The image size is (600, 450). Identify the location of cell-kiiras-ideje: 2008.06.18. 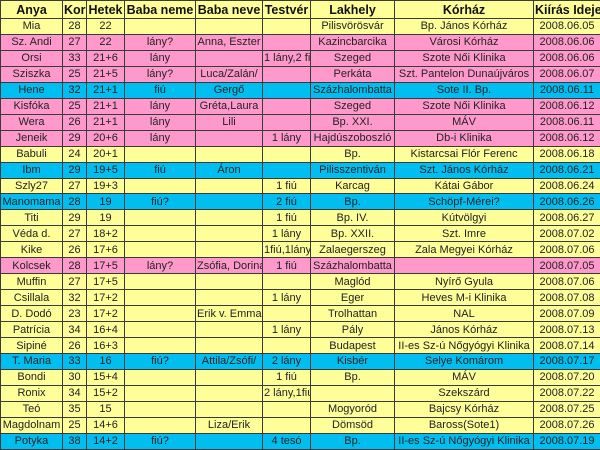
(566, 154).